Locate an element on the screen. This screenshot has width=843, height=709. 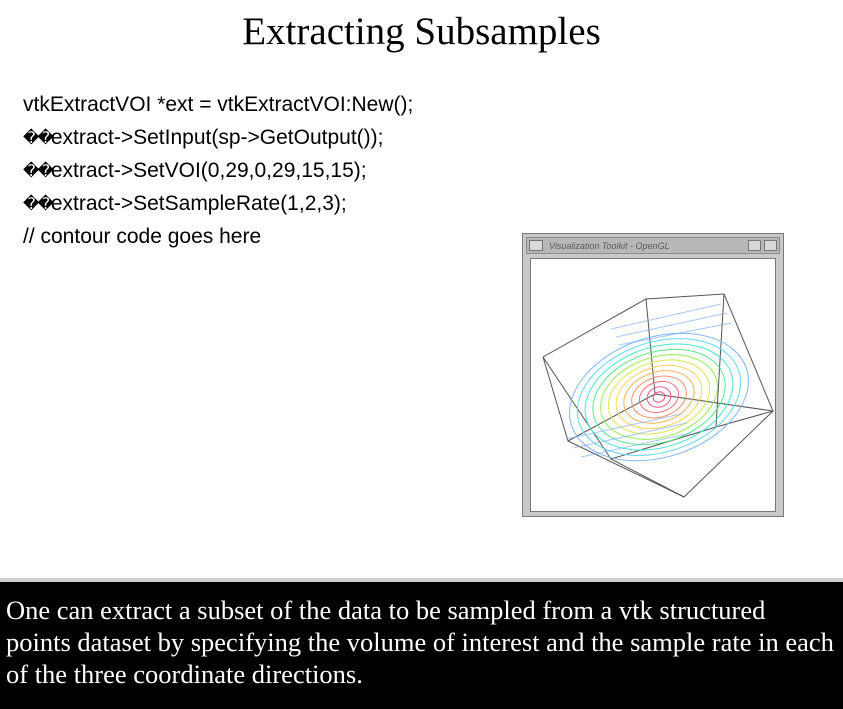
minimize-icon is located at coordinates (754, 245).